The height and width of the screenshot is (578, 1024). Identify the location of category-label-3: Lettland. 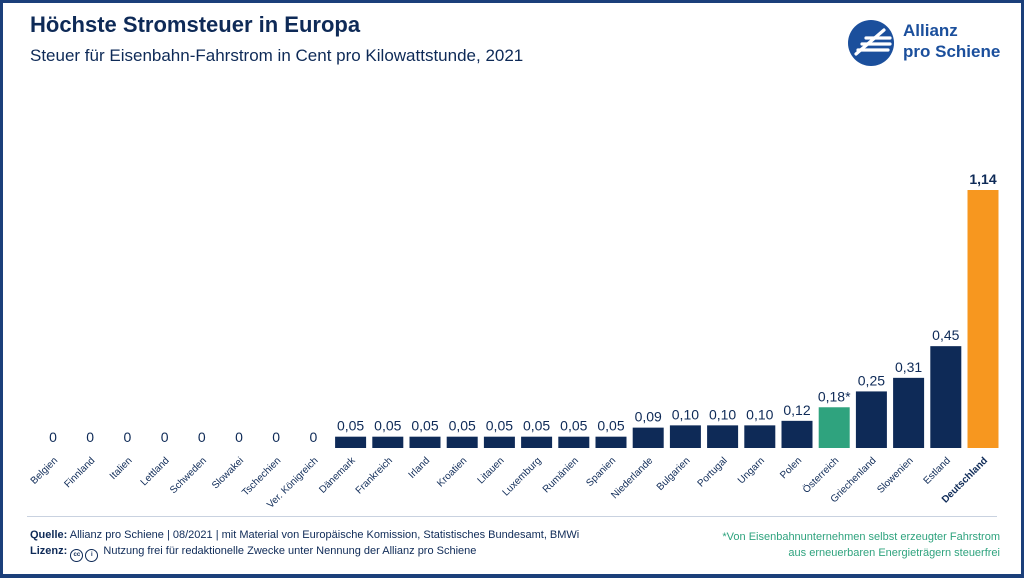
(155, 471).